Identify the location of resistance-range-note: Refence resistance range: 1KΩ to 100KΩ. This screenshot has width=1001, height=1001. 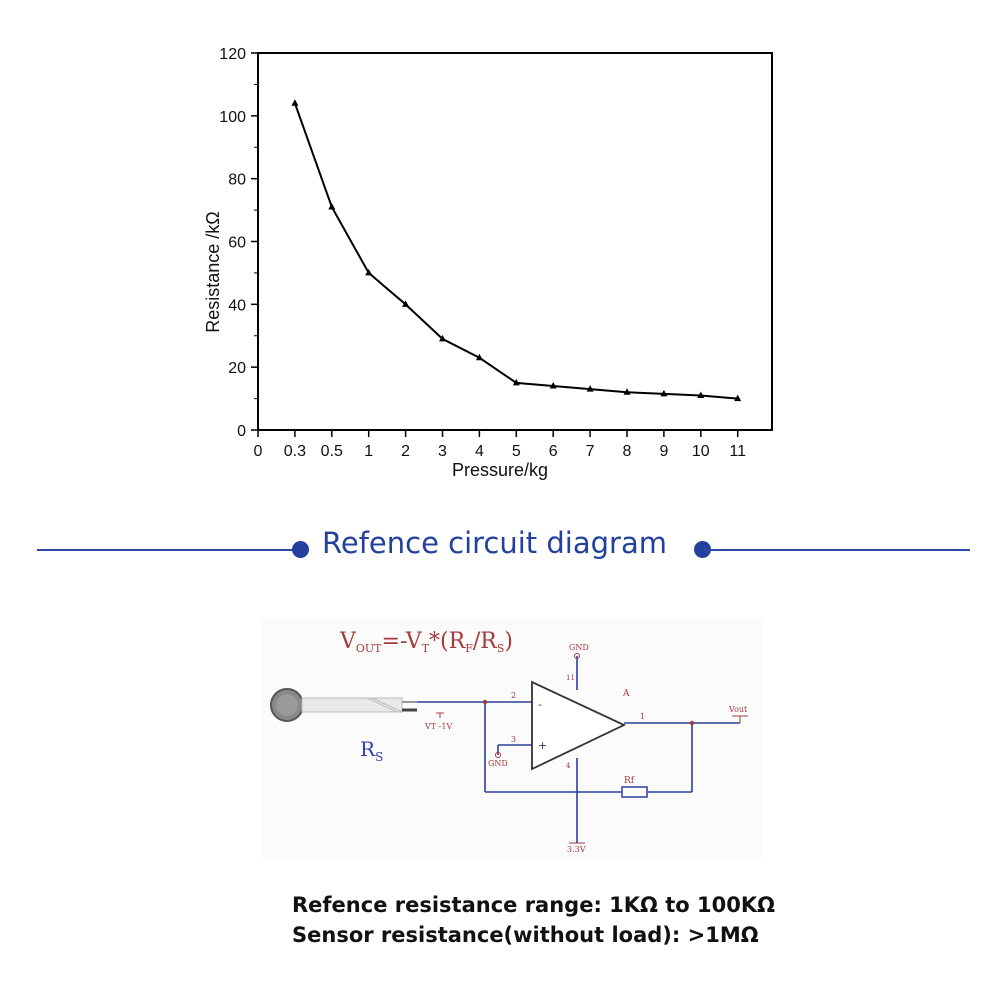
(533, 905).